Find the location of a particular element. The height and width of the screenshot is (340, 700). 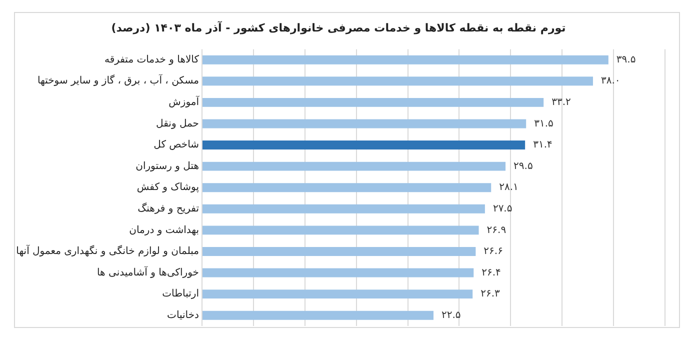

data-label: ۳۱.۵ is located at coordinates (544, 124).